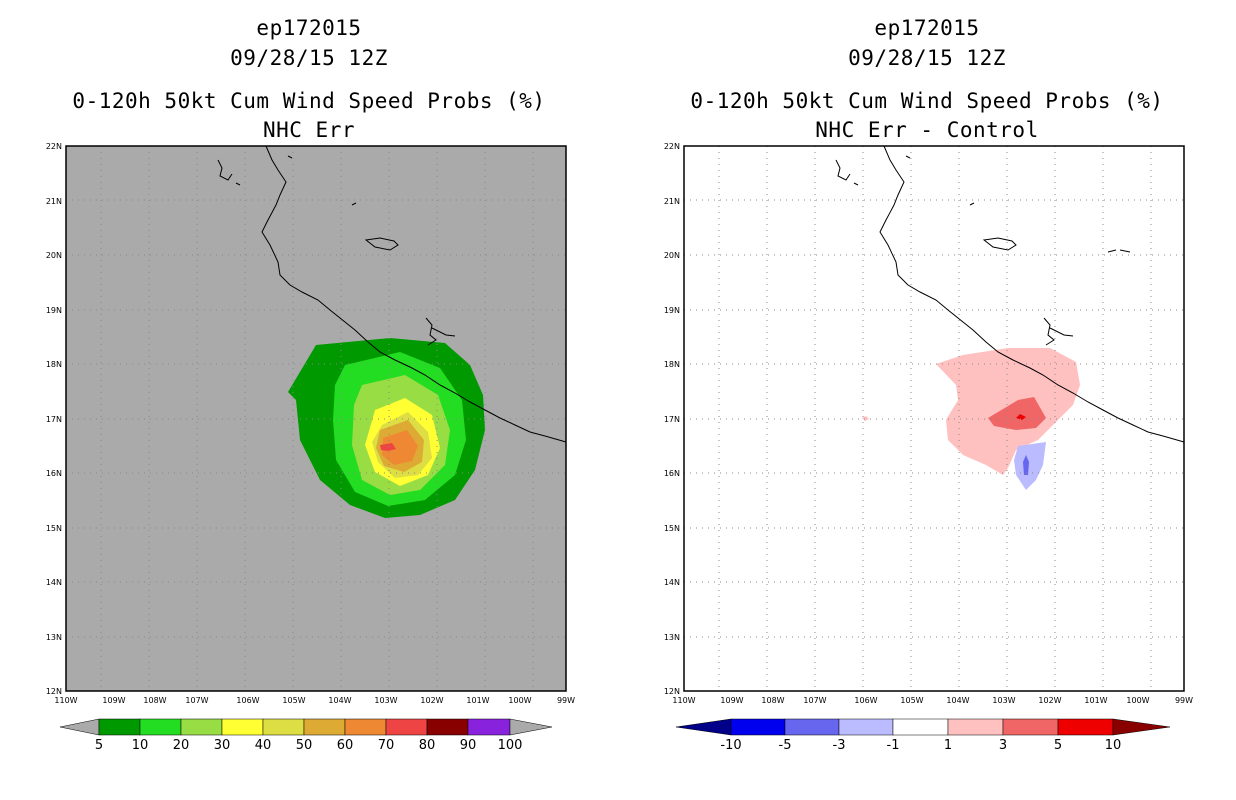  I want to click on colorbar-label: -1, so click(893, 745).